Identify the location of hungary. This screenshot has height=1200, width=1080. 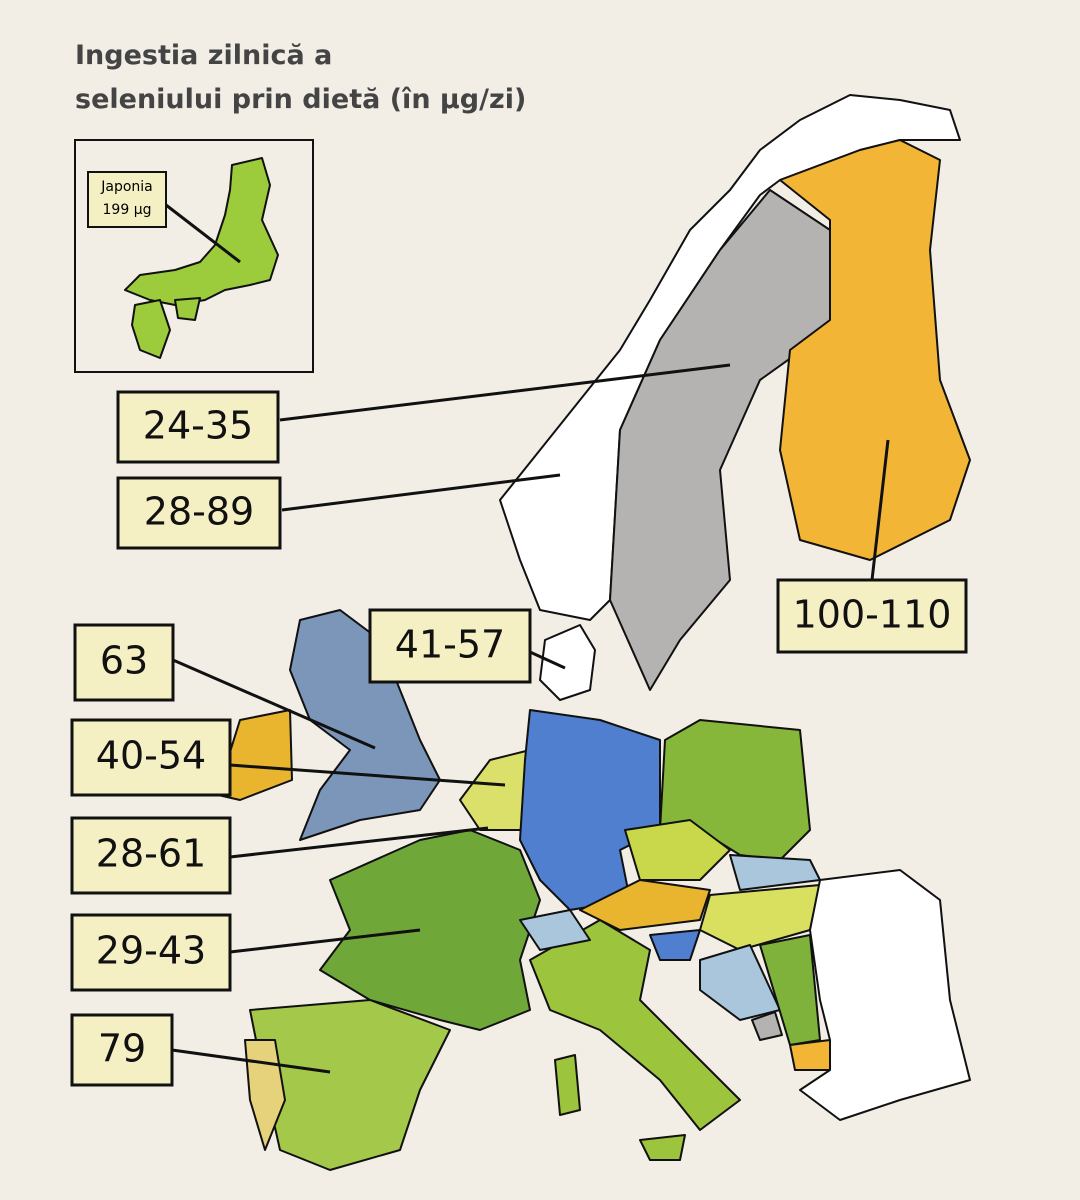
(760, 917).